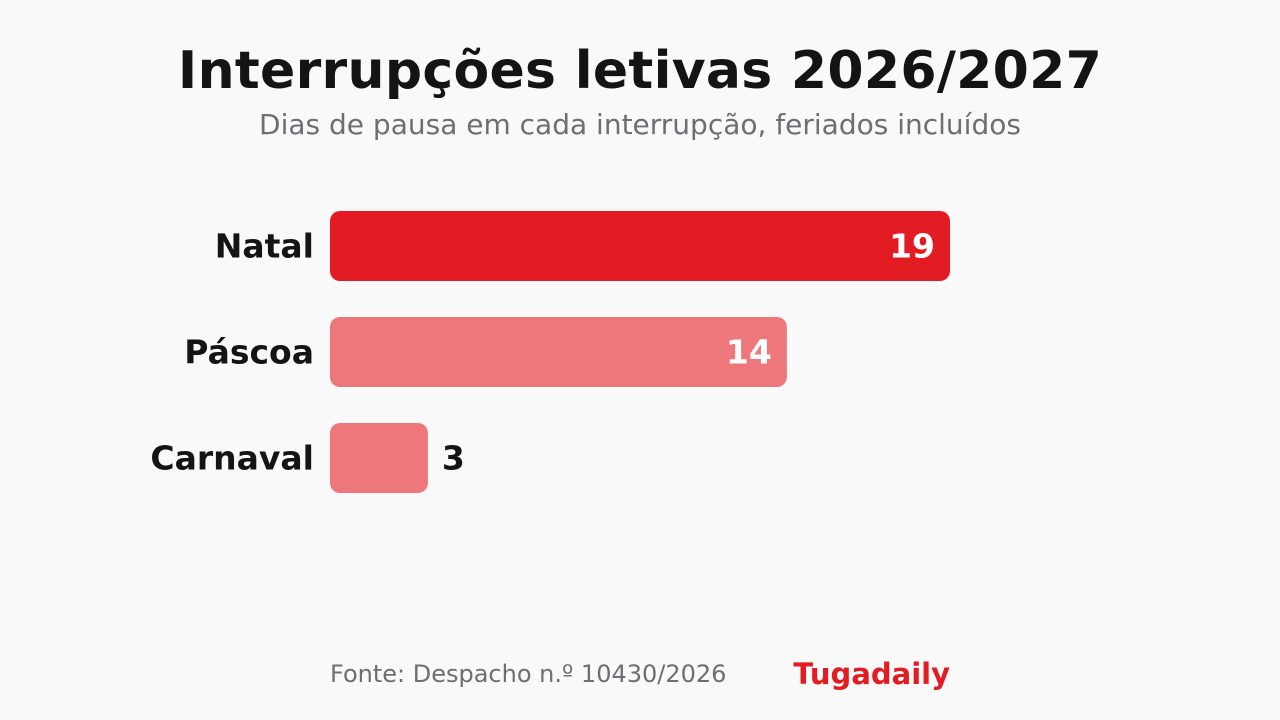 The image size is (1280, 720). I want to click on category-label: Páscoa, so click(249, 352).